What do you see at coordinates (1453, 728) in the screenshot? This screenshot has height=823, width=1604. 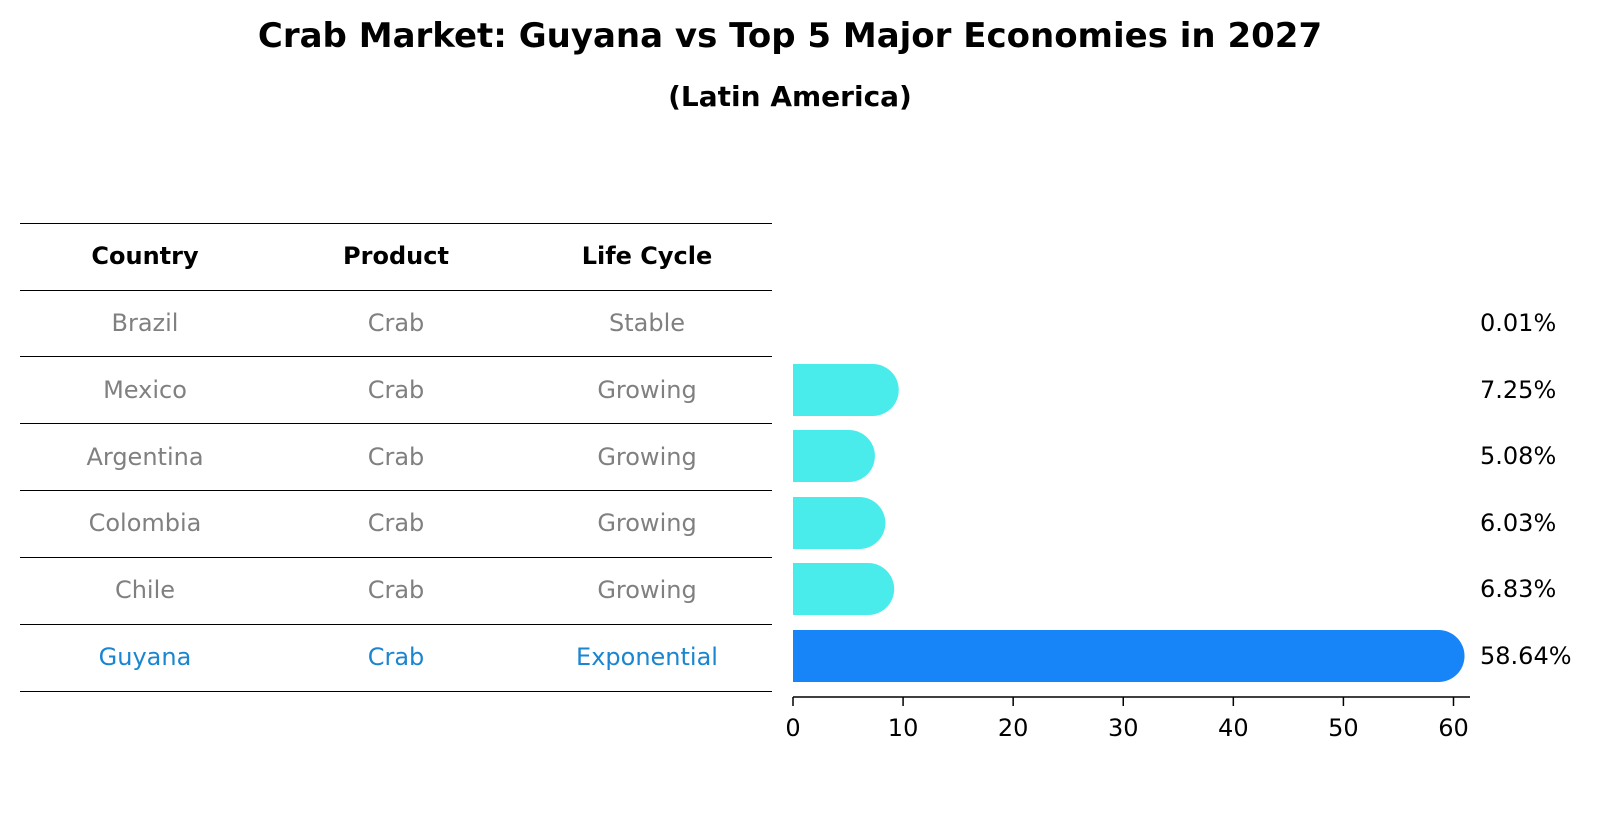 I see `x-tick-label: 60` at bounding box center [1453, 728].